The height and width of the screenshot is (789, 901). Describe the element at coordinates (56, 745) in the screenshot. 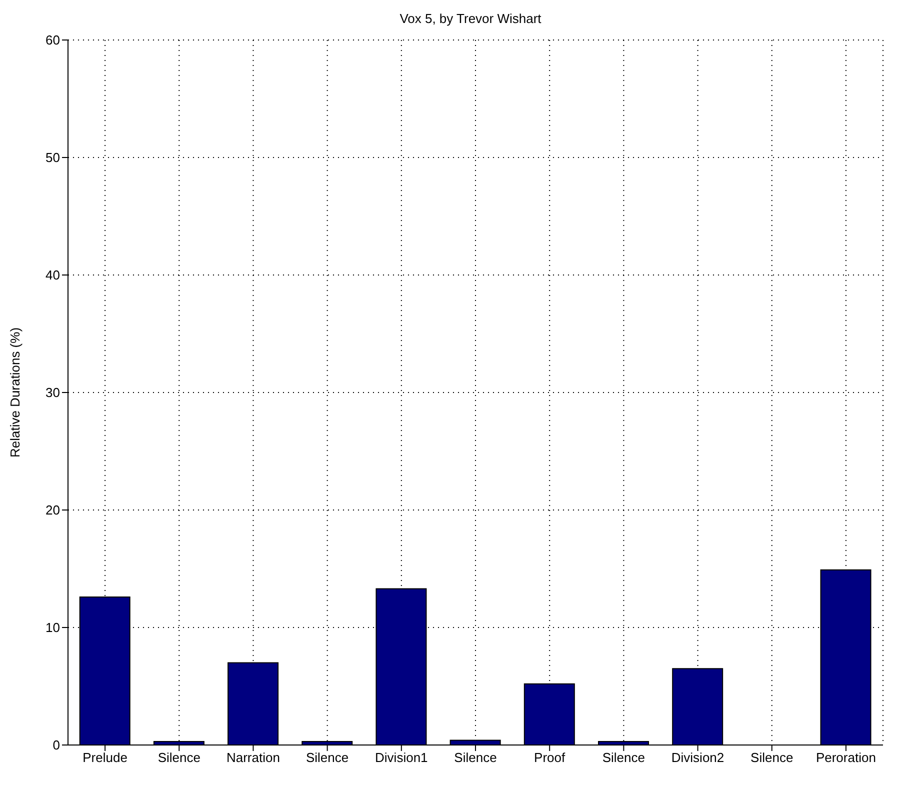

I see `y-tick-label: 0` at that location.